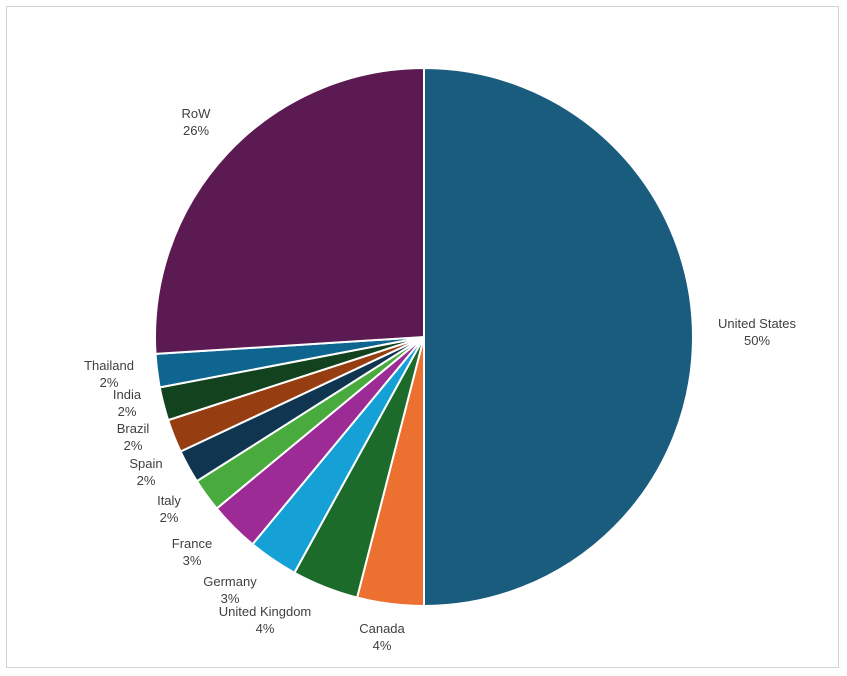 This screenshot has width=847, height=676. What do you see at coordinates (127, 411) in the screenshot?
I see `slice-percent-india: 2%` at bounding box center [127, 411].